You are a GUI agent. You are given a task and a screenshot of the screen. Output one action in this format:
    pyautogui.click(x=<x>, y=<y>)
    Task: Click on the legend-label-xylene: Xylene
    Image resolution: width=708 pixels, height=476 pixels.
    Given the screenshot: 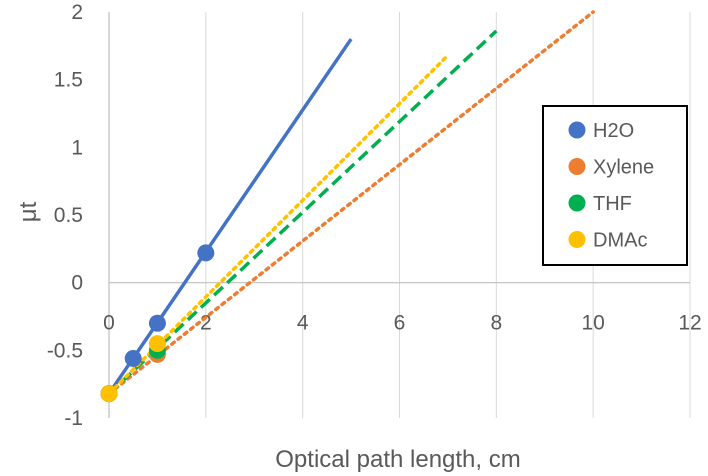 What is the action you would take?
    pyautogui.click(x=623, y=168)
    